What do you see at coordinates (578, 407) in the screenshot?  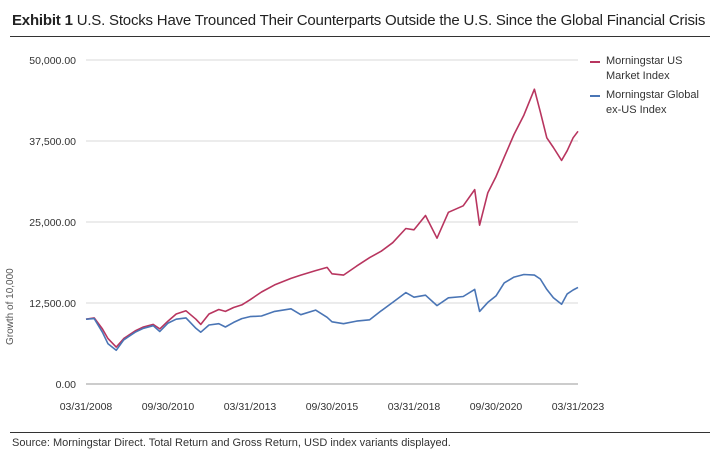 I see `x-tick-label: 03/31/2023` at bounding box center [578, 407].